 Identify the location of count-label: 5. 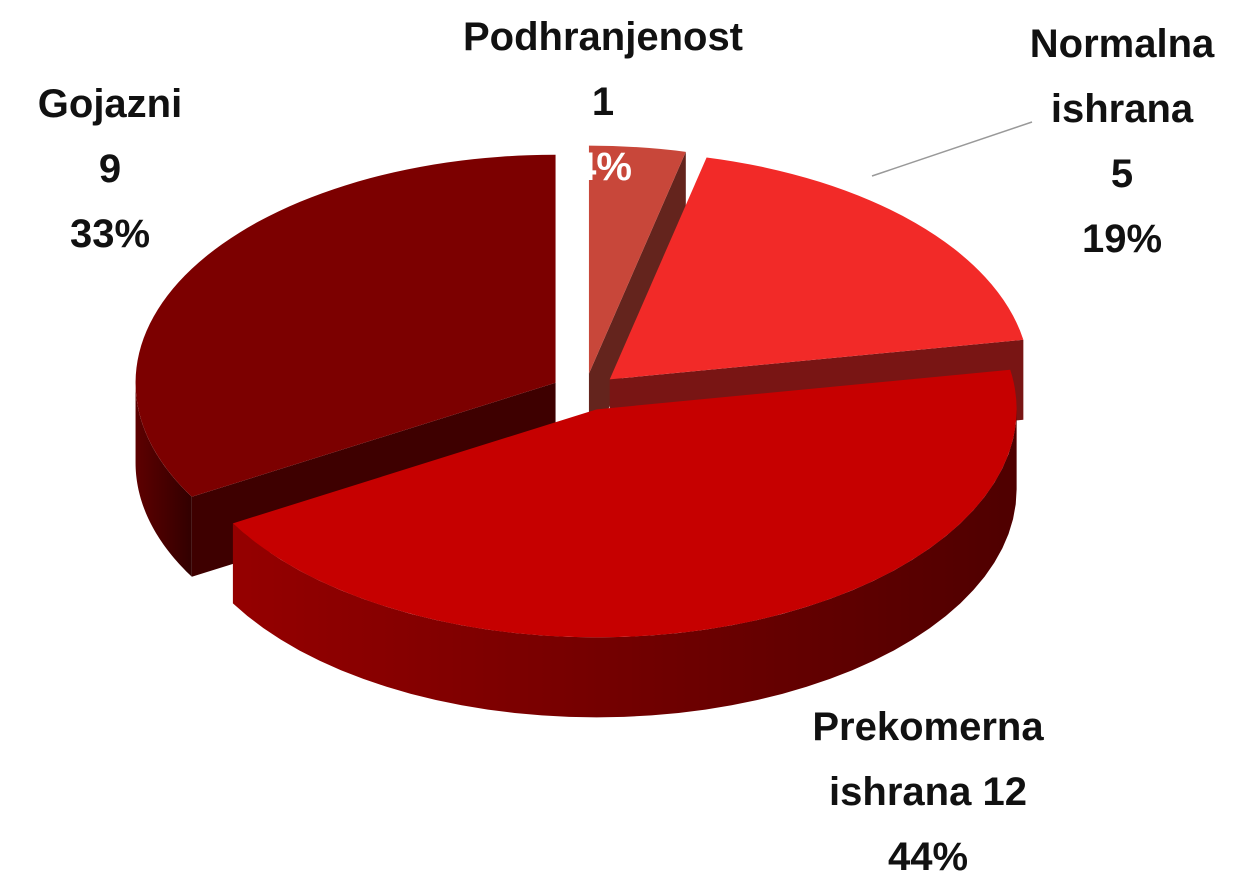
(1122, 174).